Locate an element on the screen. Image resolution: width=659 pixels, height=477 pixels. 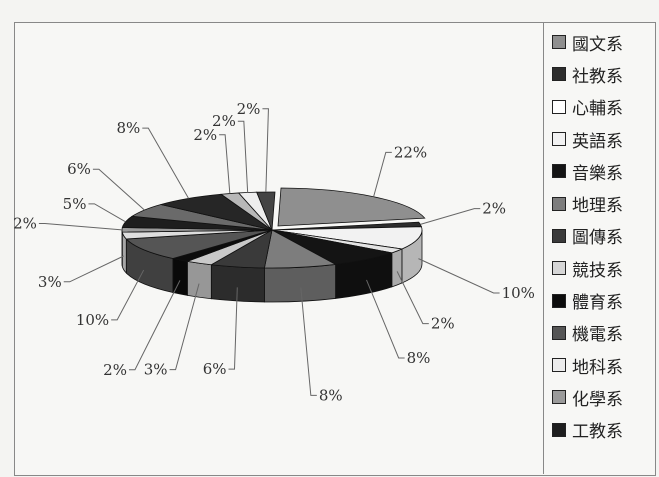
legend-item: 圖傳系 is located at coordinates (604, 236).